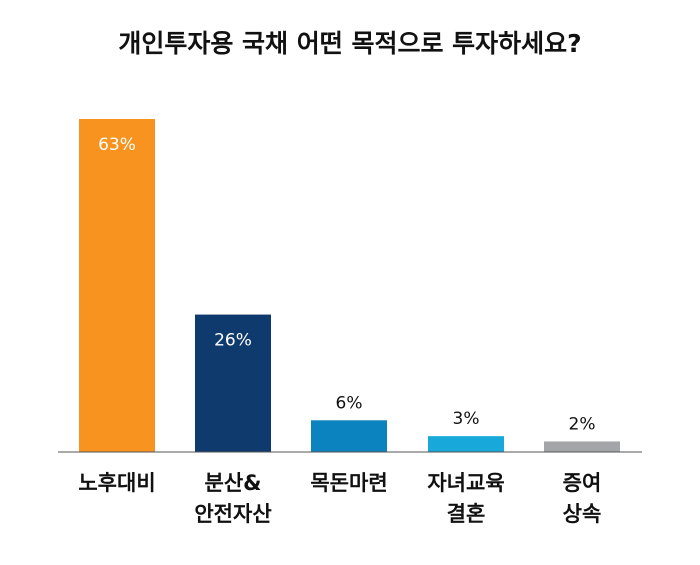  I want to click on category-label-0: 노후대비, so click(116, 483).